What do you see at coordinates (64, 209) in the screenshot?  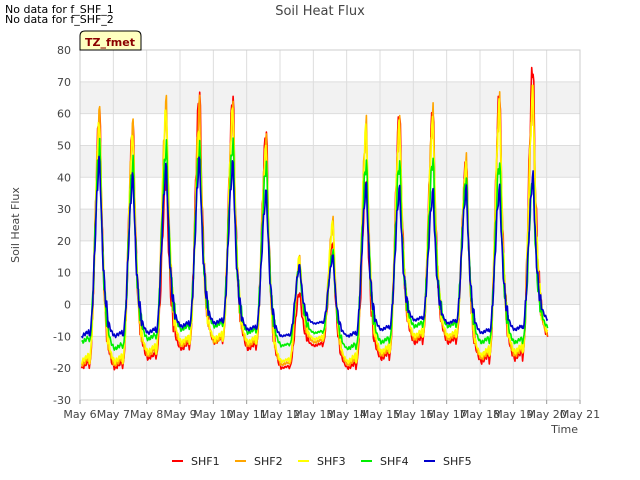 I see `y-tick-label: 30` at bounding box center [64, 209].